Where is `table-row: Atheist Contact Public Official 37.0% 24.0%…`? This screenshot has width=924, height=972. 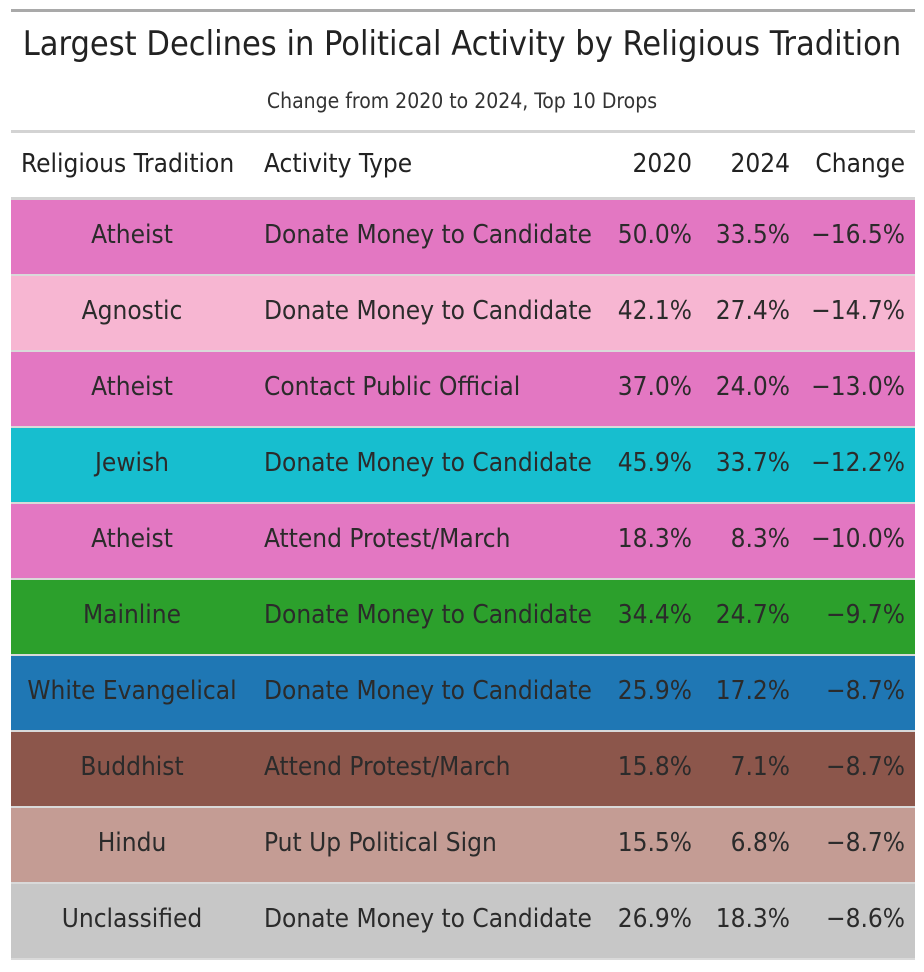 table-row: Atheist Contact Public Official 37.0% 24.0%… is located at coordinates (463, 390).